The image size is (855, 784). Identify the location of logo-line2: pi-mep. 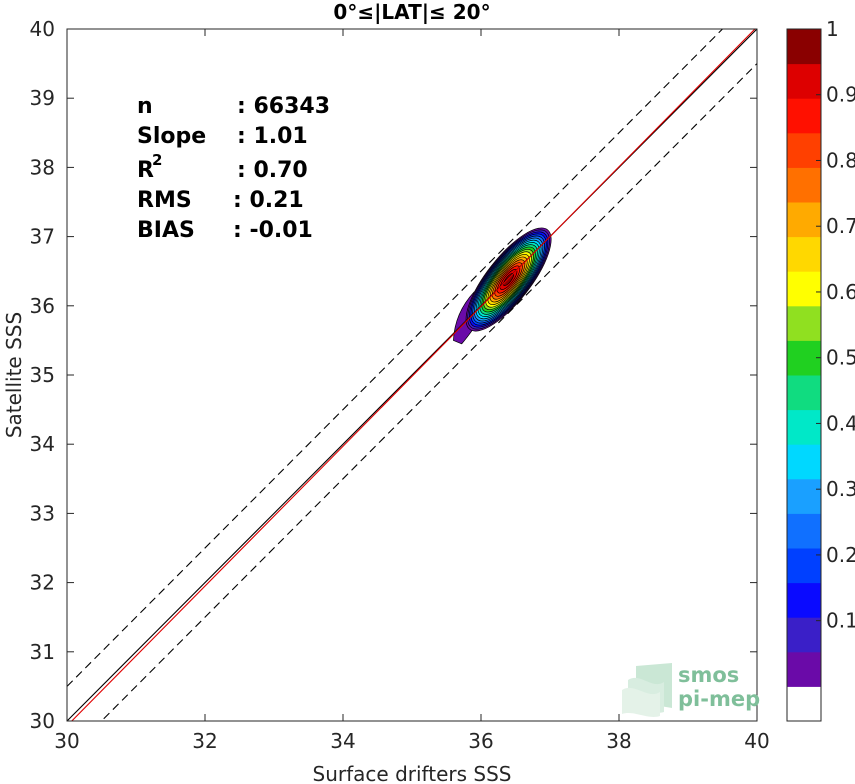
(719, 699).